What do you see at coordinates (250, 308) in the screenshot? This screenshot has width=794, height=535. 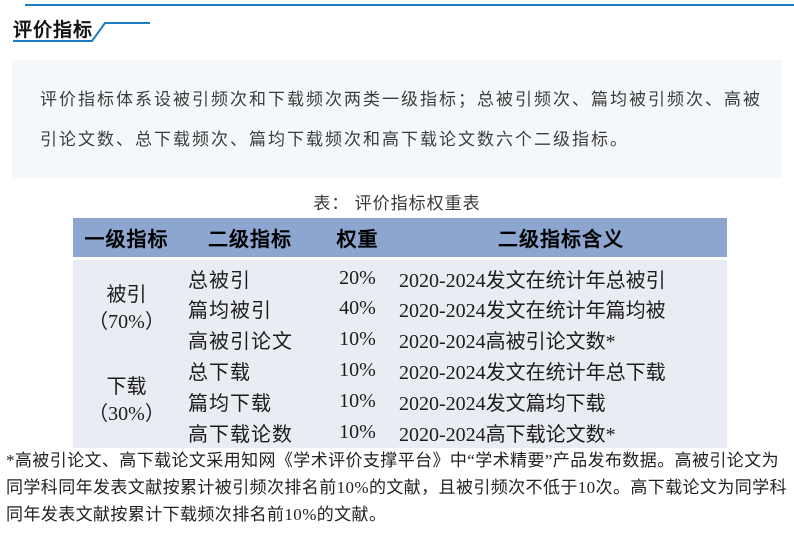 I see `cell-level2: 篇均被引` at bounding box center [250, 308].